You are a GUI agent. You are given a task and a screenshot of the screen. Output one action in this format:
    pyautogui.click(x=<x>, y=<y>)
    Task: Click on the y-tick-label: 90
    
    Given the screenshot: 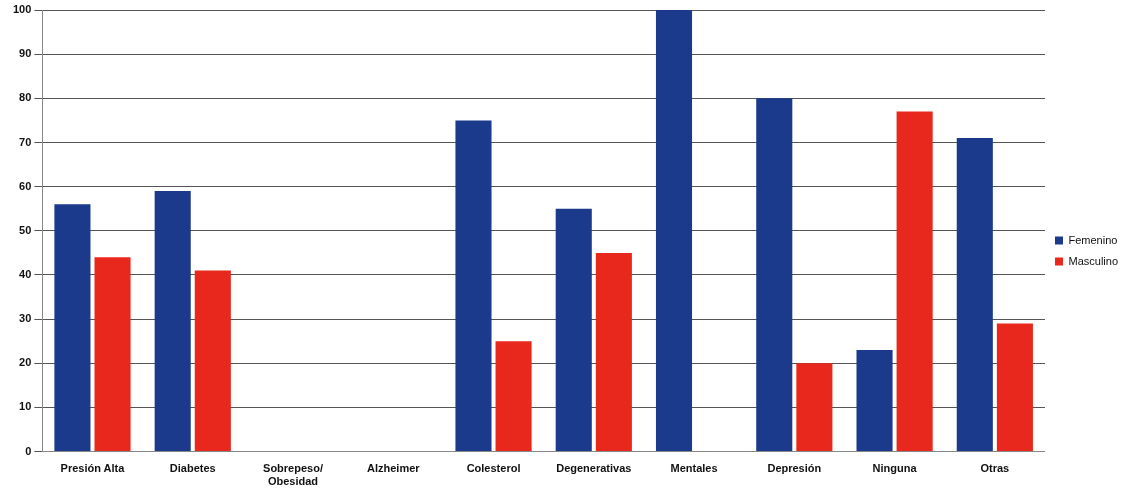 What is the action you would take?
    pyautogui.click(x=25, y=53)
    